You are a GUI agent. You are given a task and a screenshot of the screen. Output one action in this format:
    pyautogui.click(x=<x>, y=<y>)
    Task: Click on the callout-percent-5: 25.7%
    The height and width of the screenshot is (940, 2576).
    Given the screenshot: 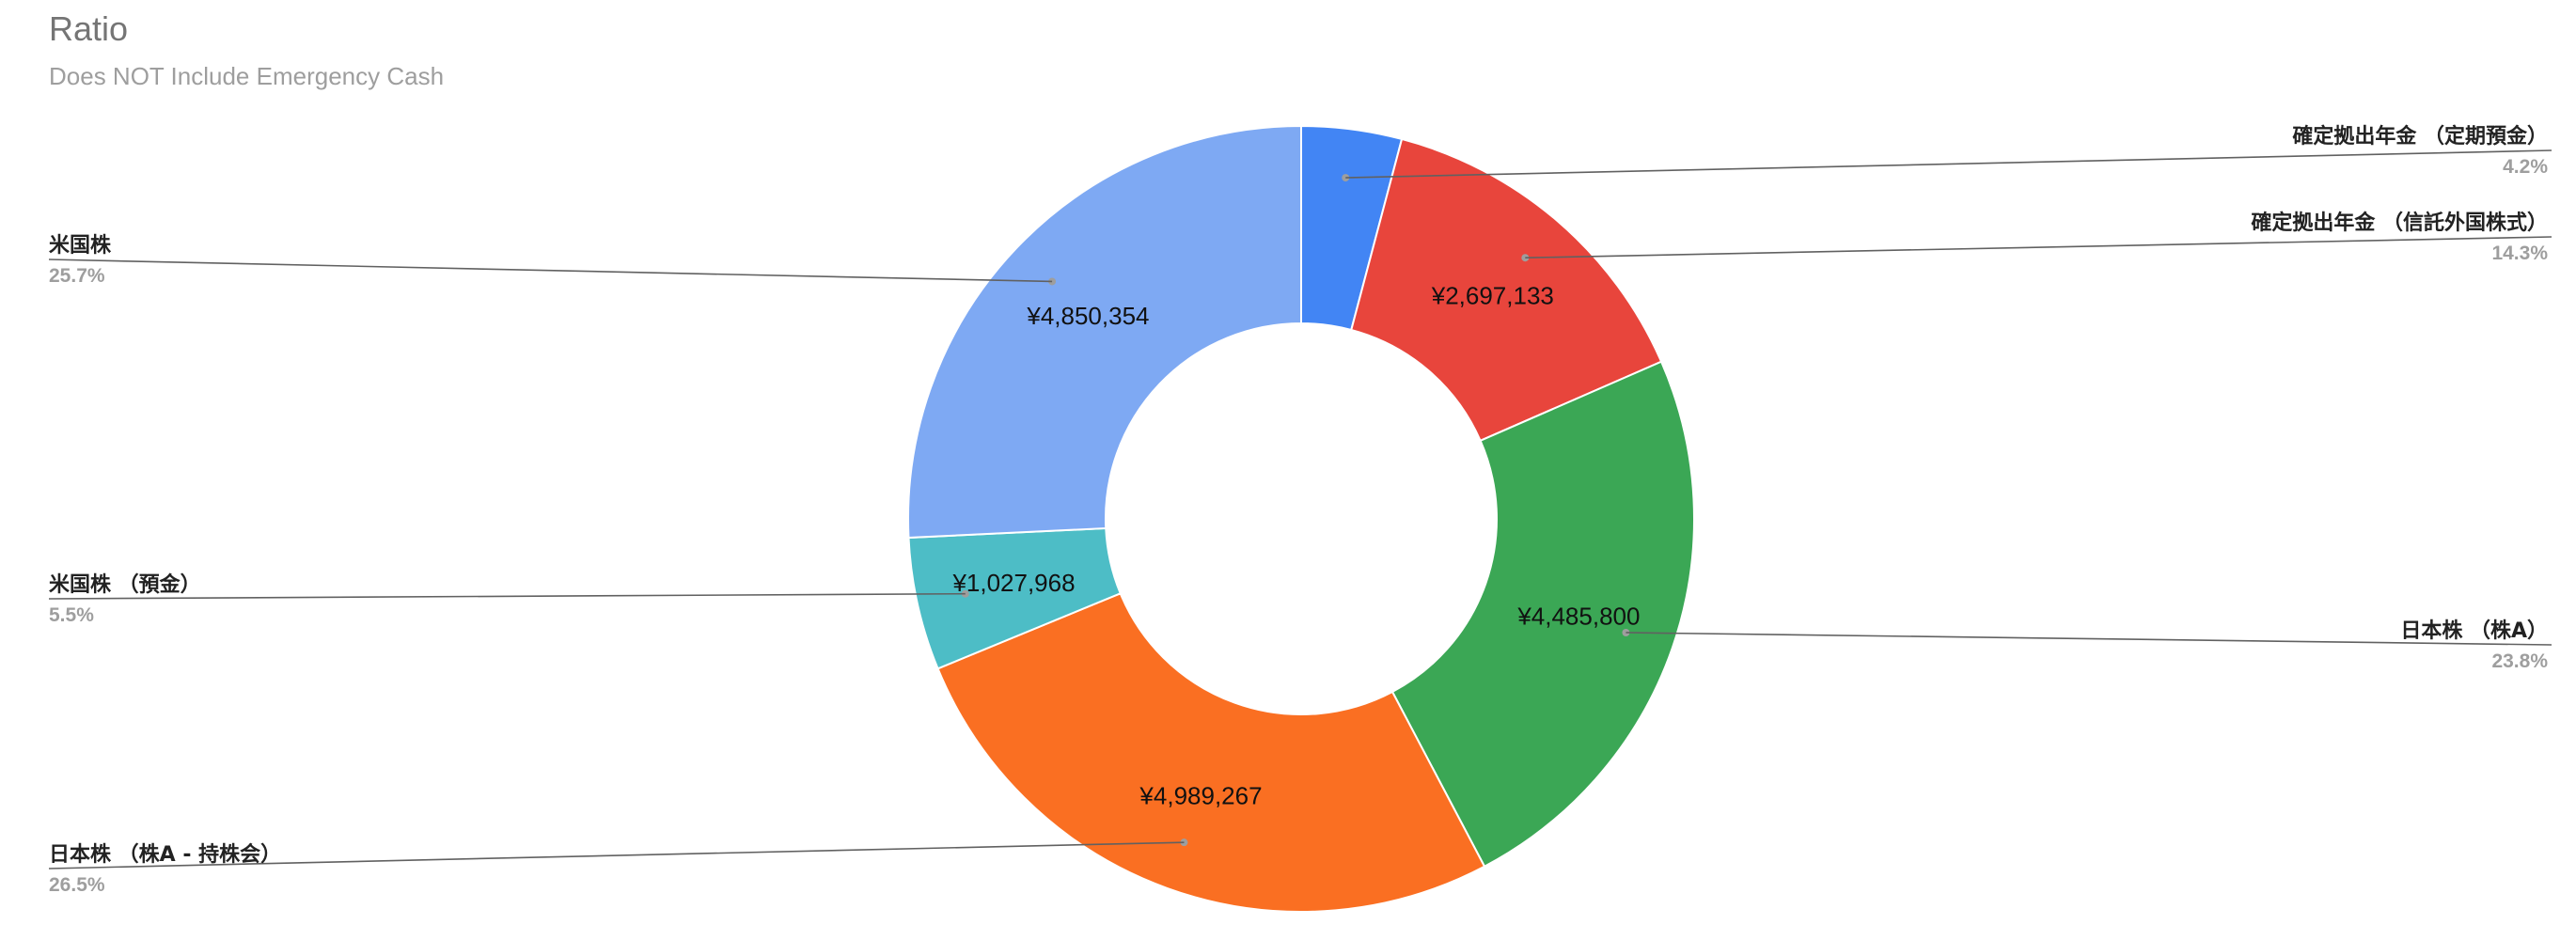 What is the action you would take?
    pyautogui.click(x=77, y=276)
    